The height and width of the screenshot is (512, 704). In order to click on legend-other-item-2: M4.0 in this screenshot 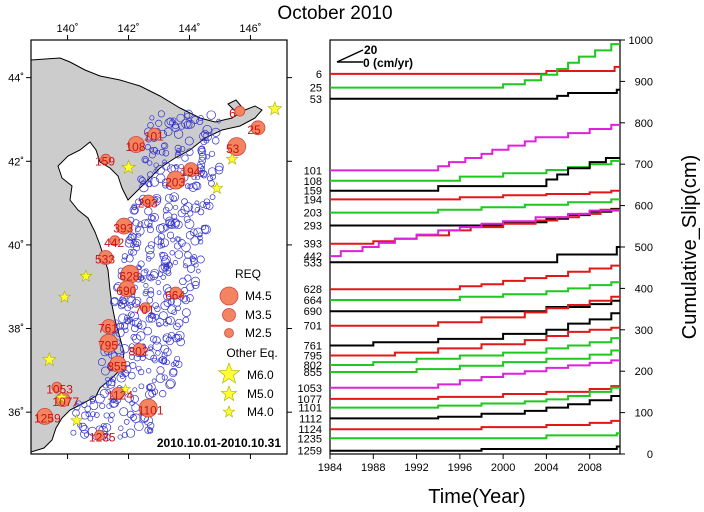, I will do `click(260, 412)`.